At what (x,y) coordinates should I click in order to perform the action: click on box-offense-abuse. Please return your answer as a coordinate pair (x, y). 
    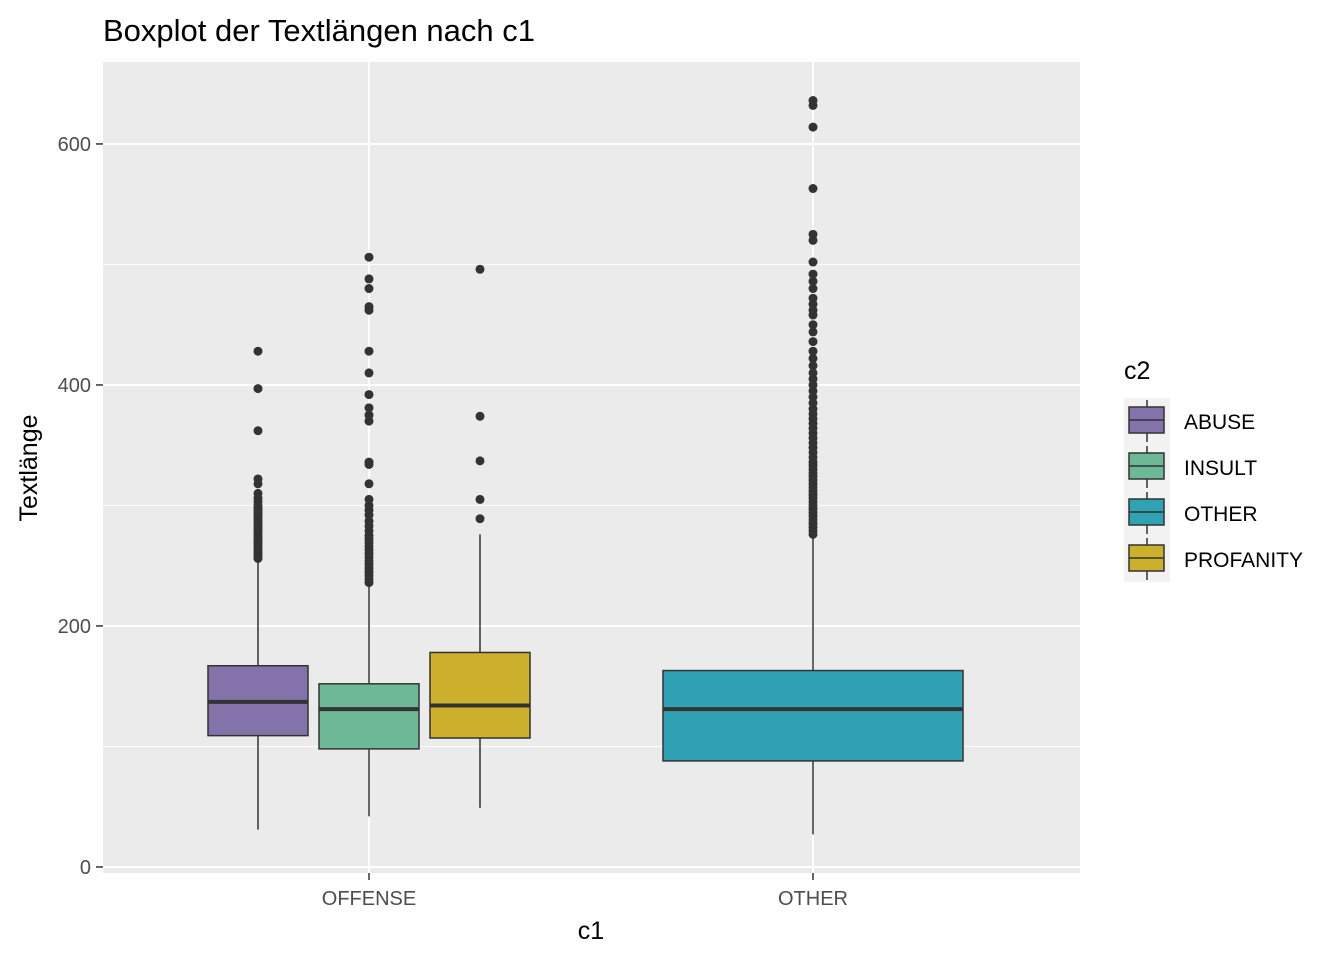
    Looking at the image, I should click on (258, 588).